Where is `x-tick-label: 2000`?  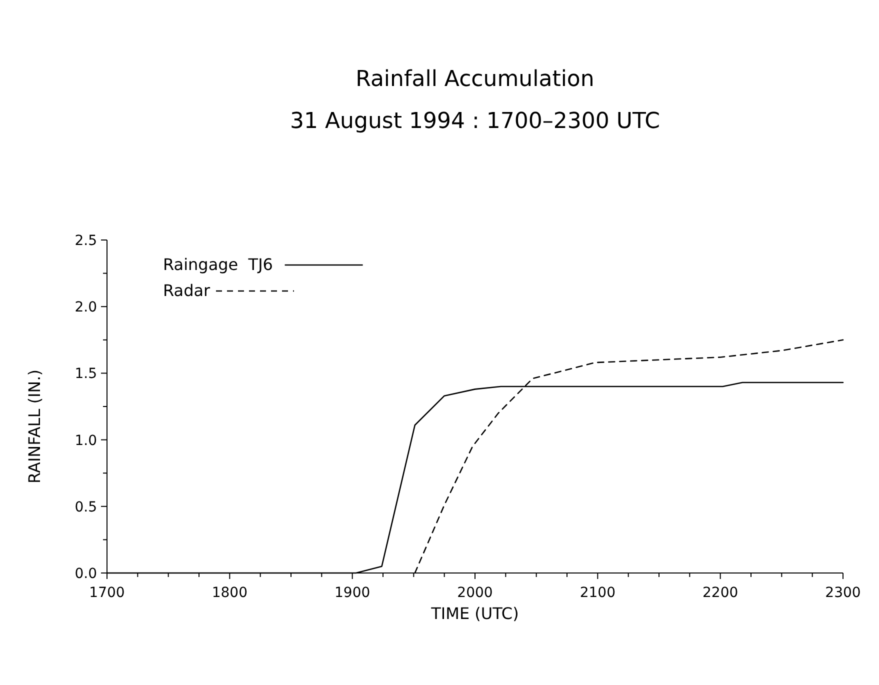
x-tick-label: 2000 is located at coordinates (475, 593).